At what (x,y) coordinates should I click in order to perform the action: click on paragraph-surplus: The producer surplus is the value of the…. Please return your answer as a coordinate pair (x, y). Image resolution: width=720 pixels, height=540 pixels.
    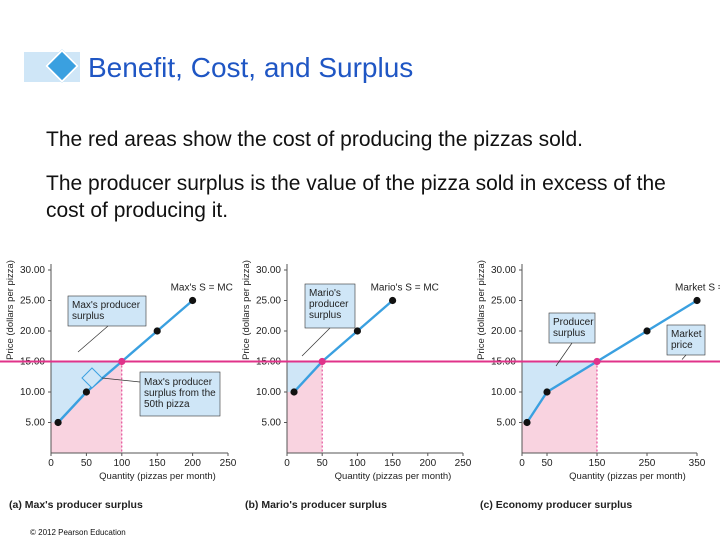
    Looking at the image, I should click on (356, 197).